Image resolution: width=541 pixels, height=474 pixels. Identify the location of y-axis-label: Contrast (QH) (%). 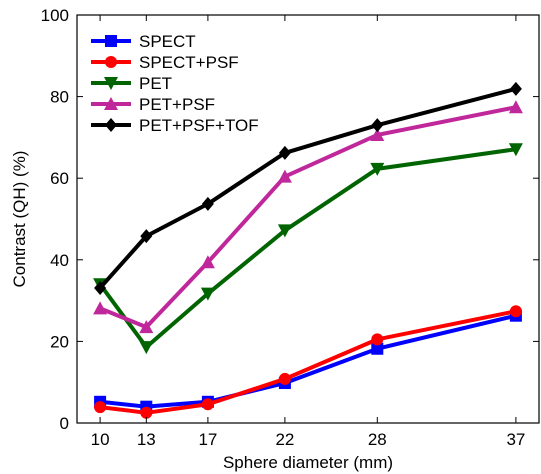
(19, 219).